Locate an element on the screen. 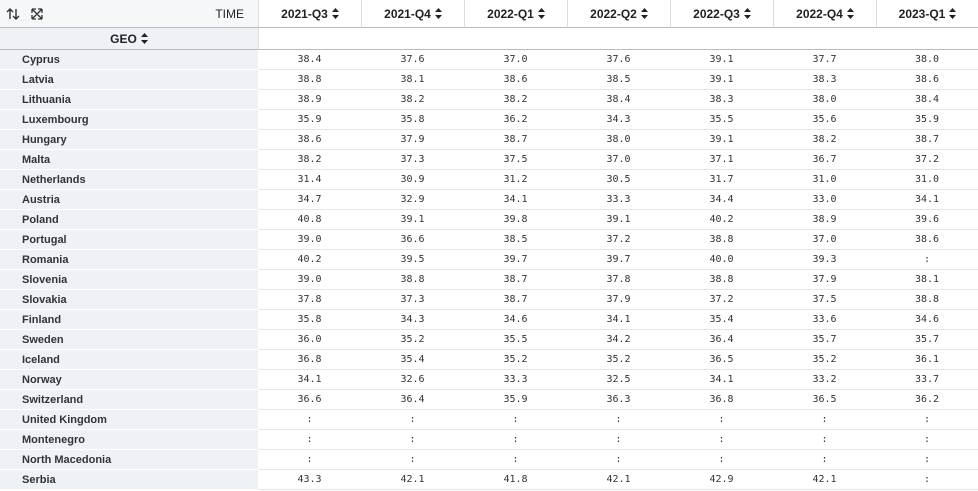  cell-value: 38.6 is located at coordinates (927, 80).